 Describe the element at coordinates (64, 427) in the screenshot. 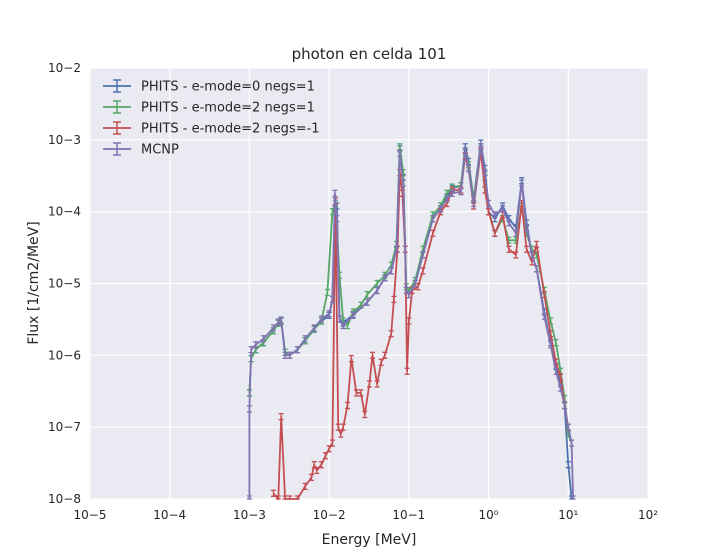

I see `y-tick-label: 10−7` at that location.